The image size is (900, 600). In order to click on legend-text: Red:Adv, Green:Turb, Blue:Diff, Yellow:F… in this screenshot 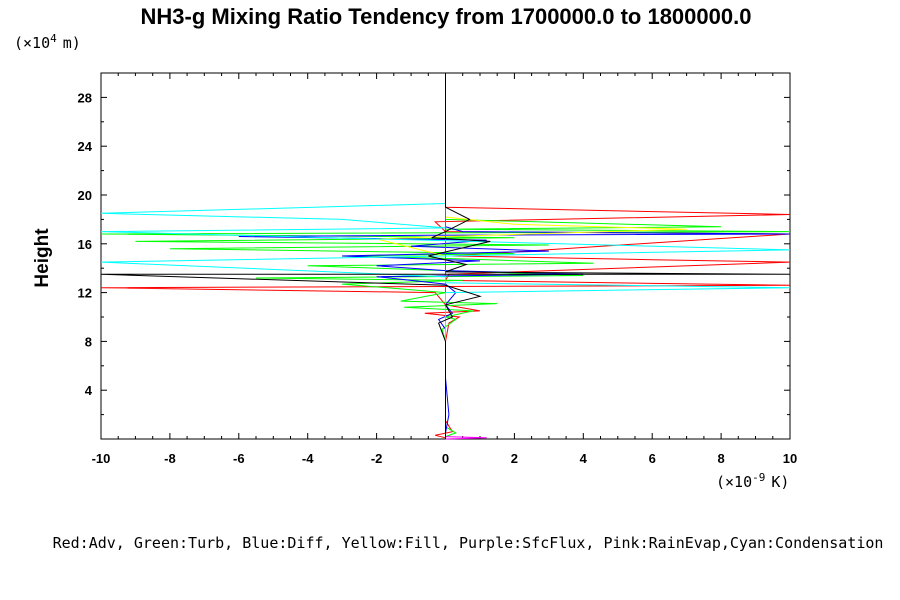, I will do `click(468, 543)`.